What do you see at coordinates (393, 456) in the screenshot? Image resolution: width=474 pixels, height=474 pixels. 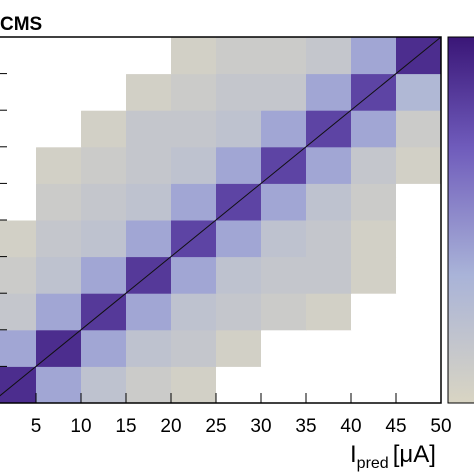 I see `x-axis-label: Ipred [μA]` at bounding box center [393, 456].